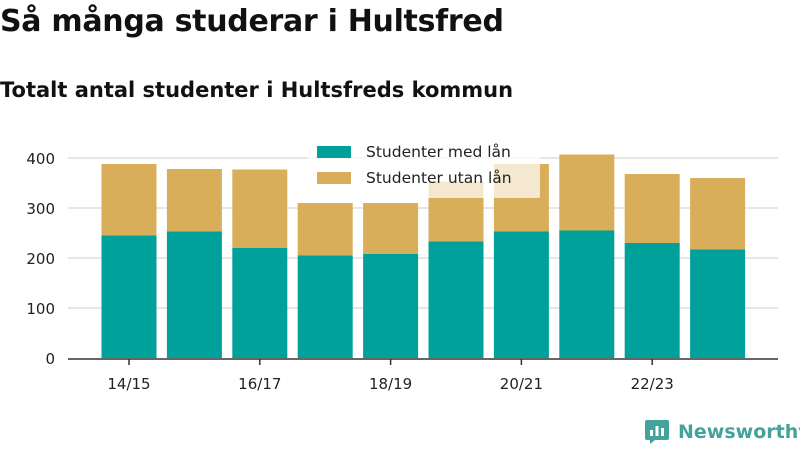 The height and width of the screenshot is (450, 800). Describe the element at coordinates (424, 167) in the screenshot. I see `legend-box` at that location.